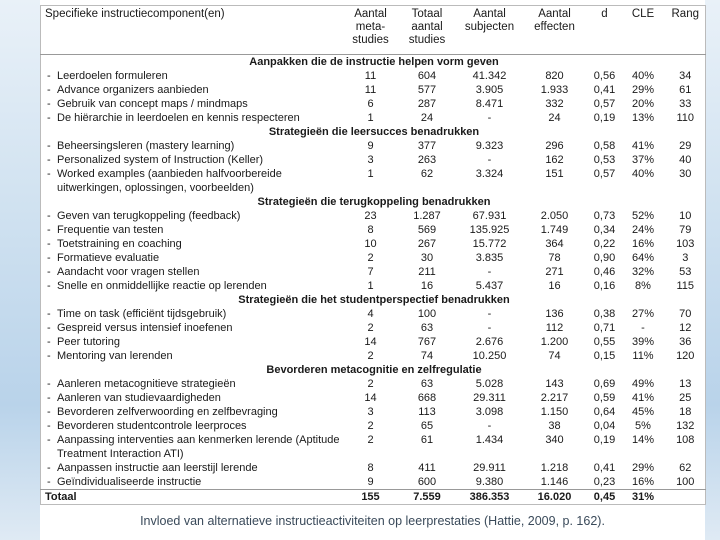 The width and height of the screenshot is (720, 540). I want to click on cell: 61, so click(427, 440).